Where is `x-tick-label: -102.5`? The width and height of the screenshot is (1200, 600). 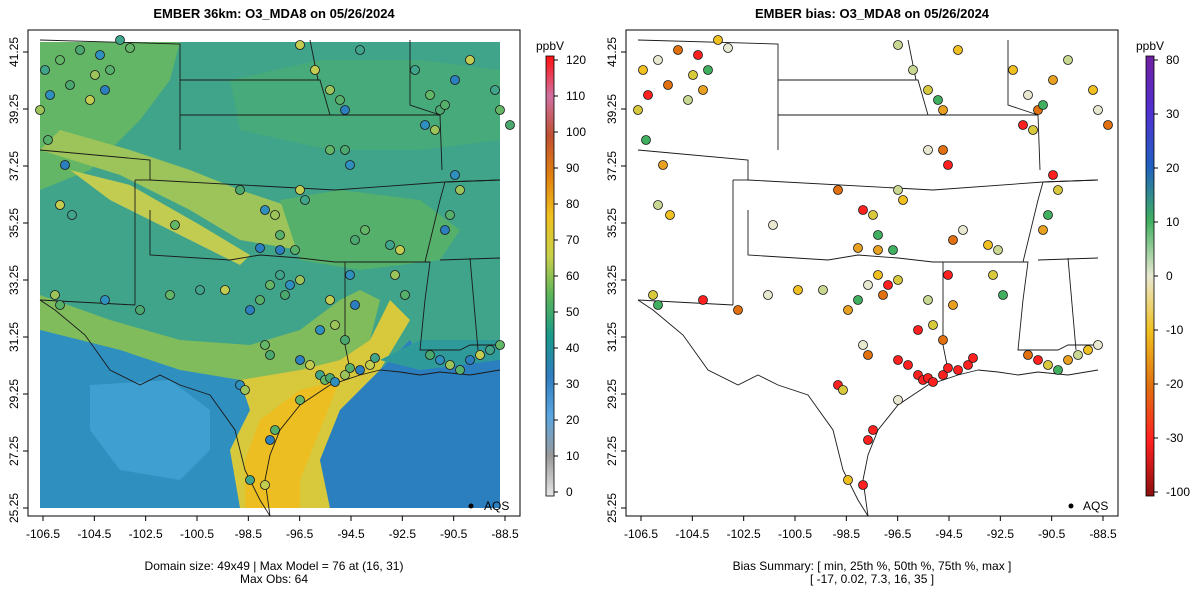
x-tick-label: -102.5 is located at coordinates (146, 534).